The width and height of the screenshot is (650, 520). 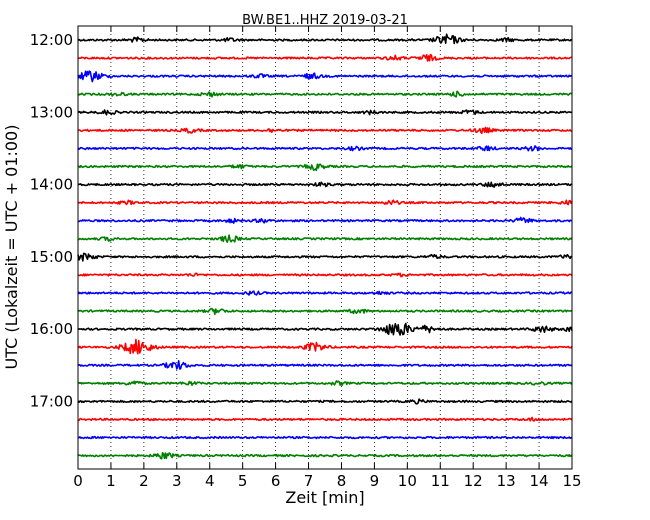 I want to click on x-tick-label: 2, so click(x=144, y=481).